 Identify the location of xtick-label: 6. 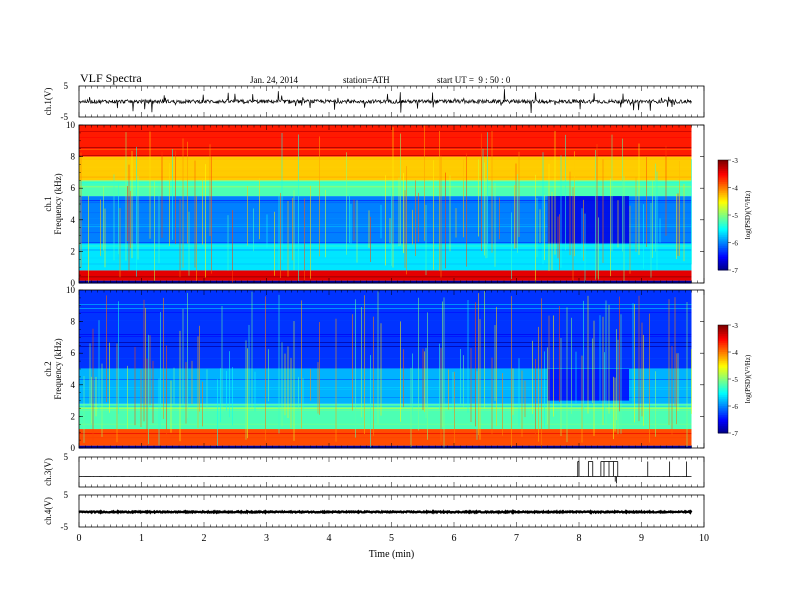
(454, 538).